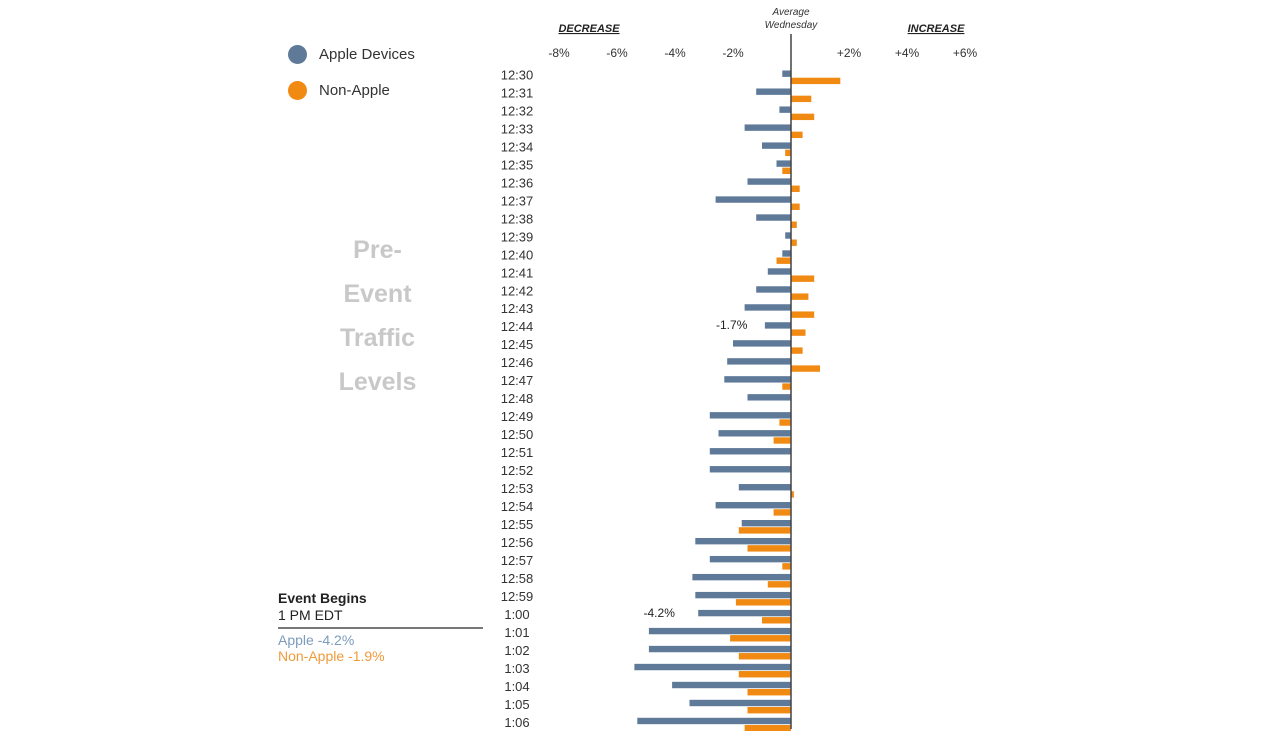  Describe the element at coordinates (516, 650) in the screenshot. I see `time-label: 1:02` at that location.